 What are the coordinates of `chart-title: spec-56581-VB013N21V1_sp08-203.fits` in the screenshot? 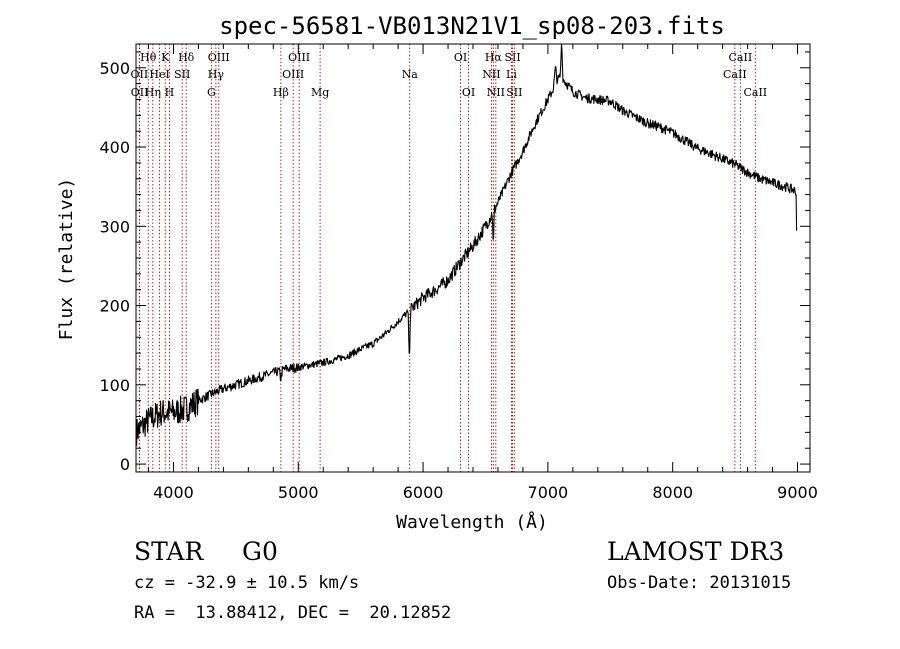 It's located at (472, 26).